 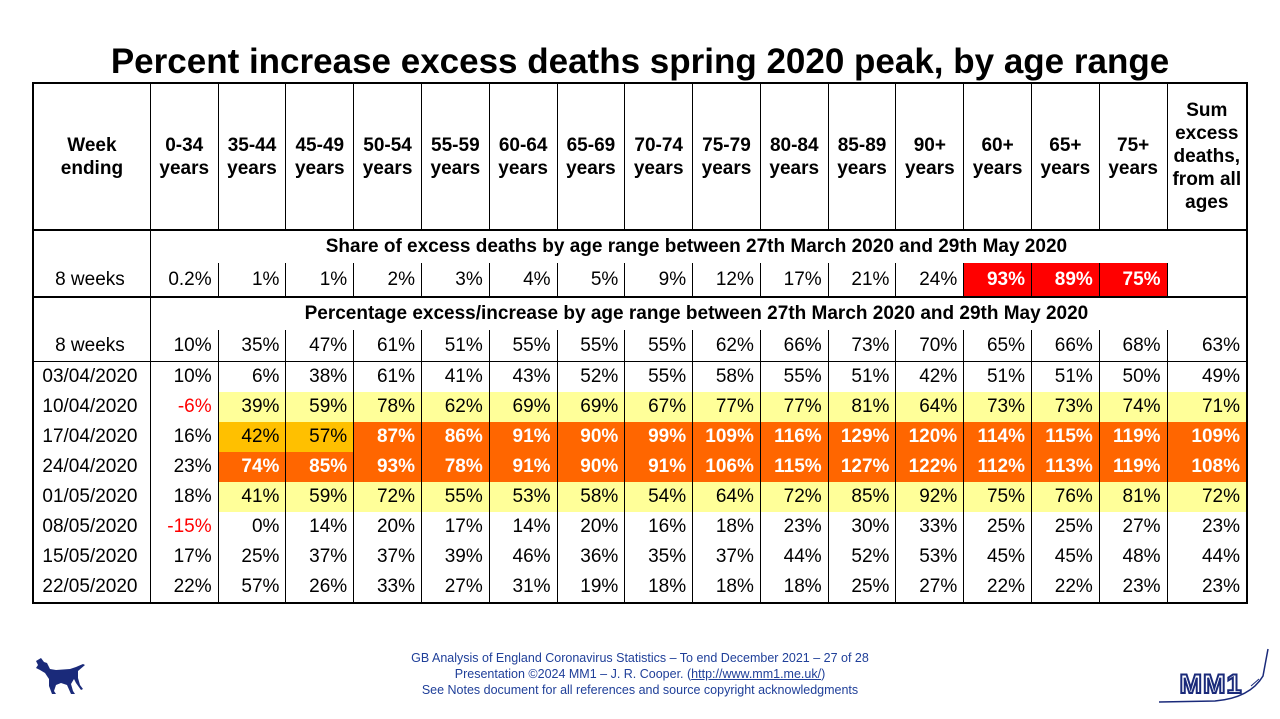 What do you see at coordinates (1065, 157) in the screenshot?
I see `col-header: 65+ years` at bounding box center [1065, 157].